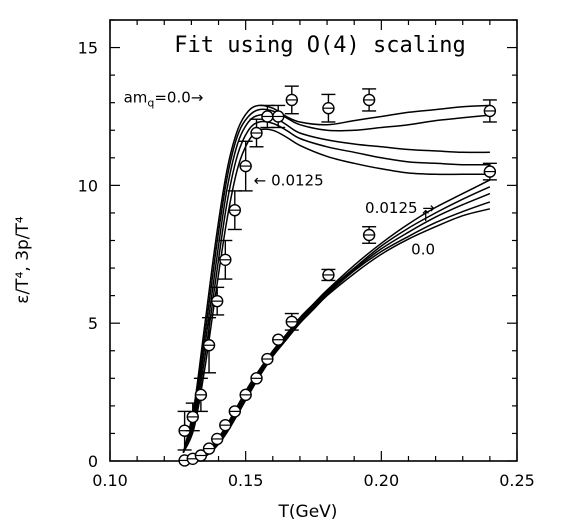 The height and width of the screenshot is (525, 577). What do you see at coordinates (425, 216) in the screenshot?
I see `curve-annotation: ↑` at bounding box center [425, 216].